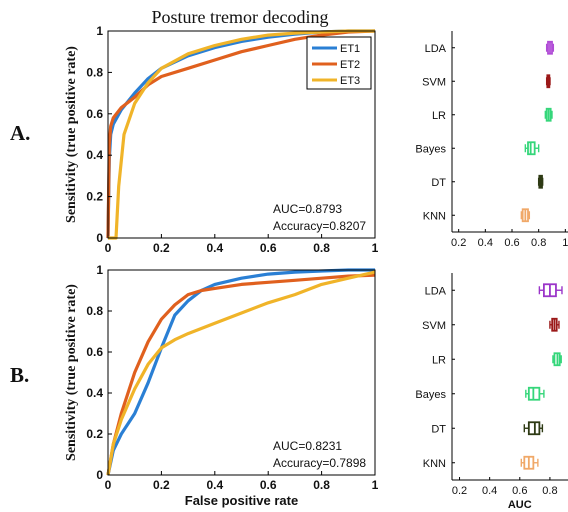 This screenshot has height=512, width=568. Describe the element at coordinates (491, 140) in the screenshot. I see `box-A-plot: LDA SVM LR Bayes DT KNN 0.2 0.4 0.6 0.8 1` at that location.